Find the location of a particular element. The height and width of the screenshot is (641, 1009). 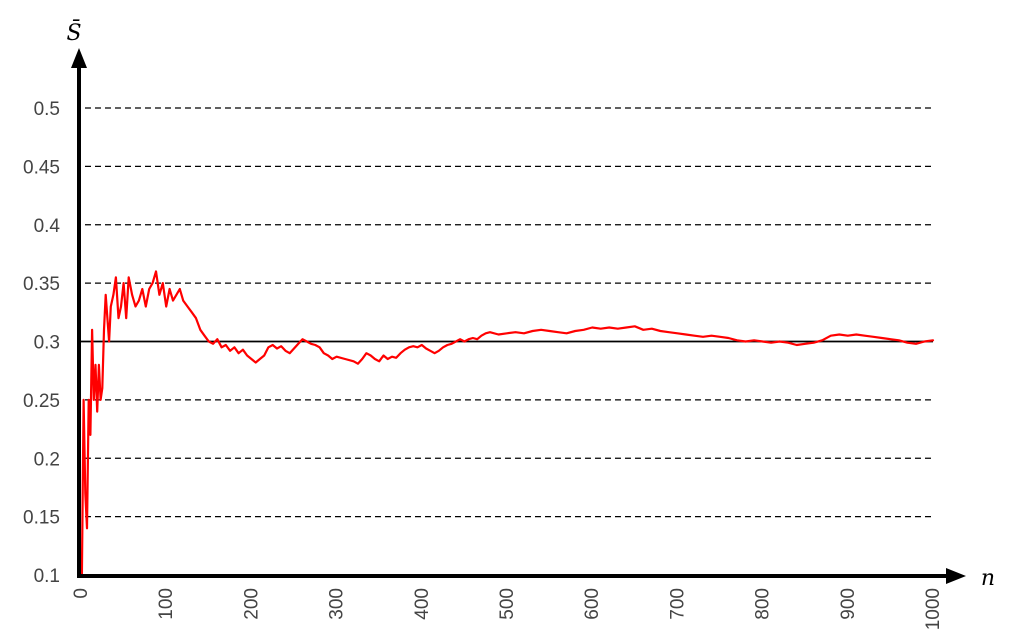

x-tick-label: 900 is located at coordinates (848, 604).